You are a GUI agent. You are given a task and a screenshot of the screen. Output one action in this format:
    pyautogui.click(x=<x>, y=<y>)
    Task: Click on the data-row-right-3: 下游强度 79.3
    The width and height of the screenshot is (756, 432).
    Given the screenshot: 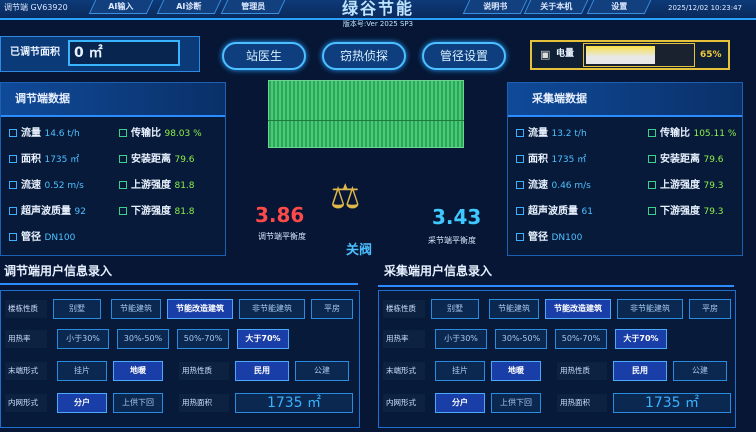 What is the action you would take?
    pyautogui.click(x=686, y=212)
    